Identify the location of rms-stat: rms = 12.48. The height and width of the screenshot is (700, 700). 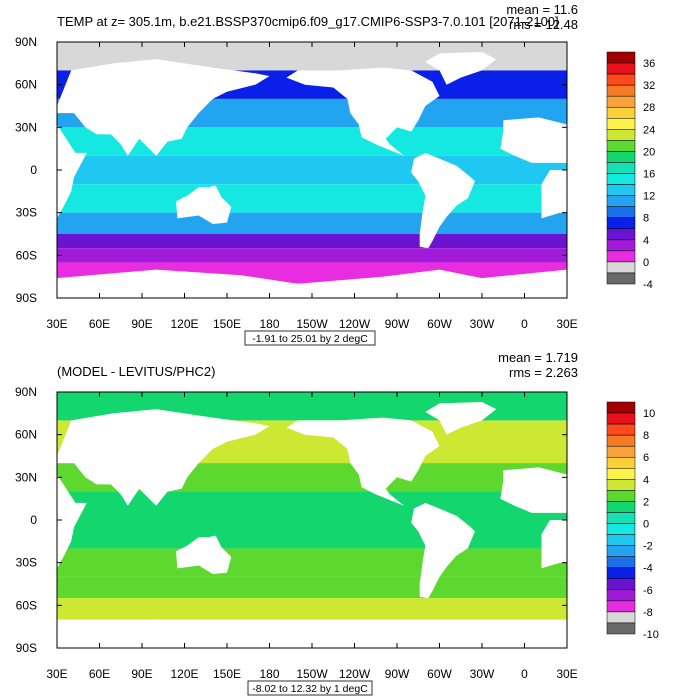
(543, 24).